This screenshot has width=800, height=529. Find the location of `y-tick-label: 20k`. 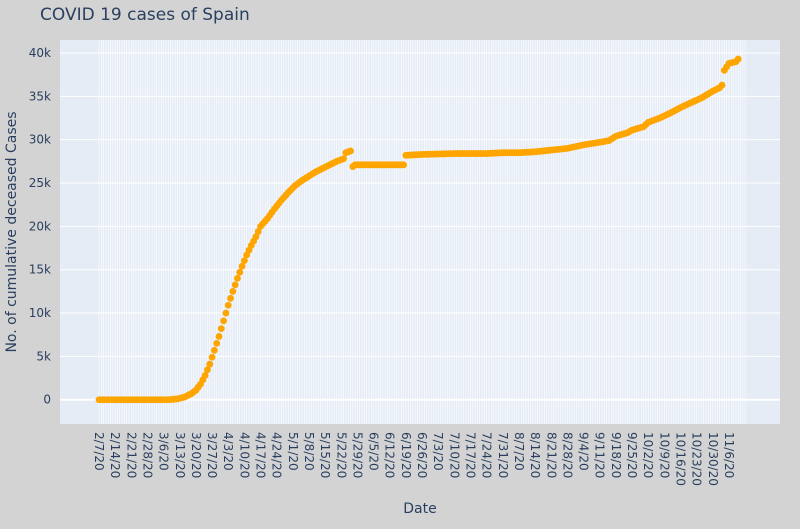

y-tick-label: 20k is located at coordinates (40, 226).